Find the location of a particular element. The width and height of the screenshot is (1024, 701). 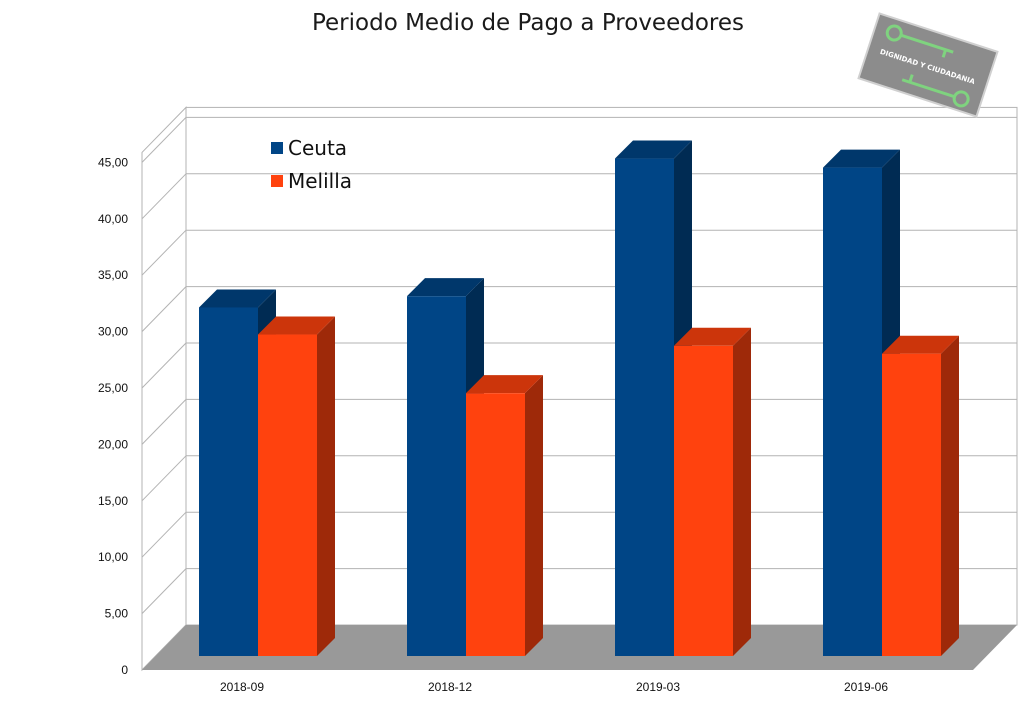

legend-swatch-ceuta is located at coordinates (277, 148).